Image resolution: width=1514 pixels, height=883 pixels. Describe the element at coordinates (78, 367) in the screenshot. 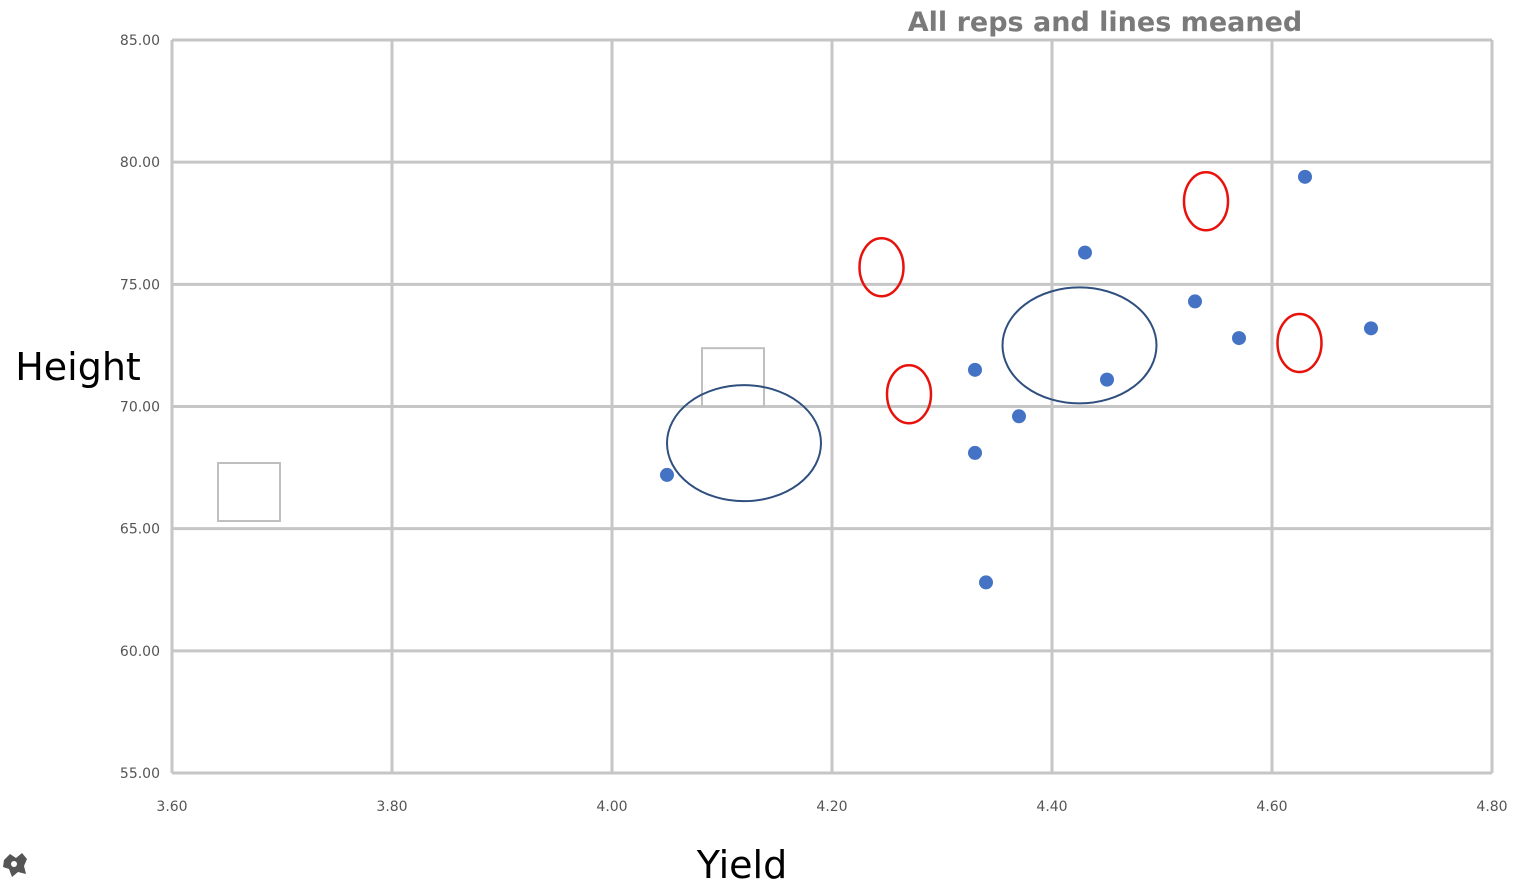

I see `y-axis-label: Height` at that location.